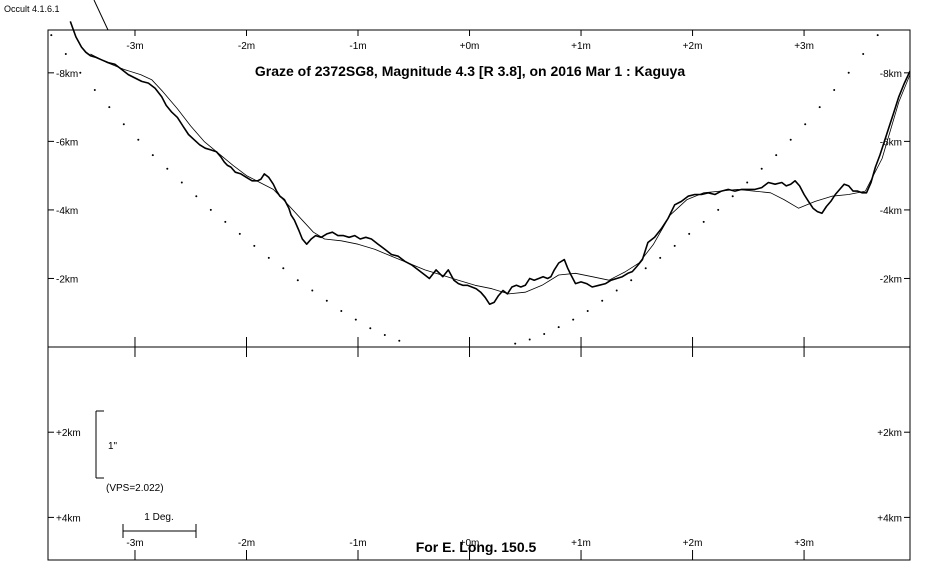 Image resolution: width=950 pixels, height=580 pixels. Describe the element at coordinates (68, 518) in the screenshot. I see `y-tick-label-left-lower: +4km` at that location.